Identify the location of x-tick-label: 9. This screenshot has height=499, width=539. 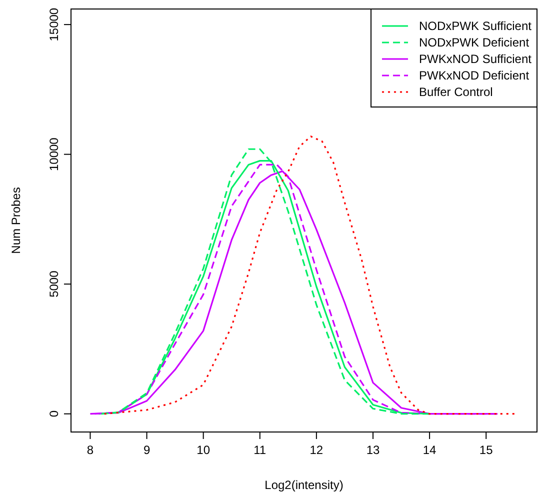
(146, 450).